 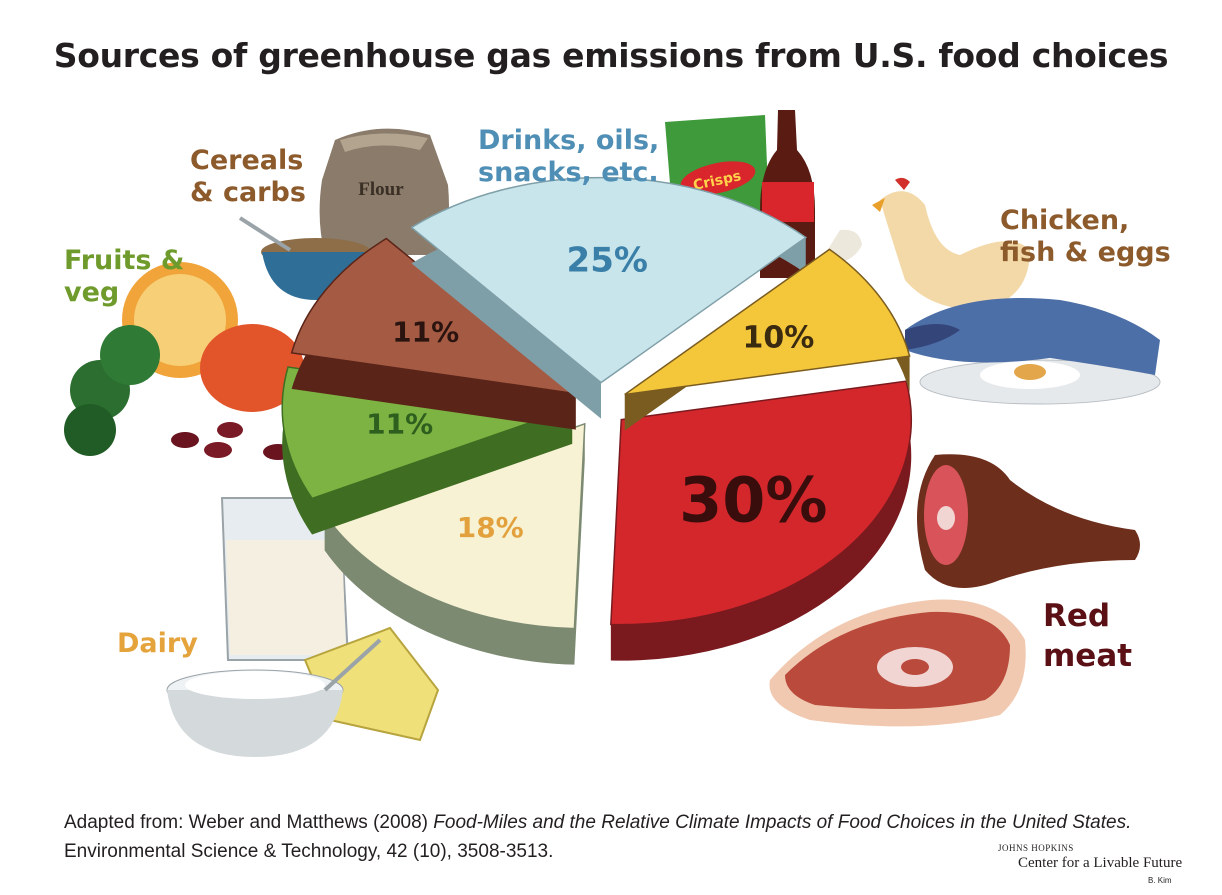 I want to click on pie-slice-drinks-oils-snacks-etc: 25%, so click(x=609, y=297).